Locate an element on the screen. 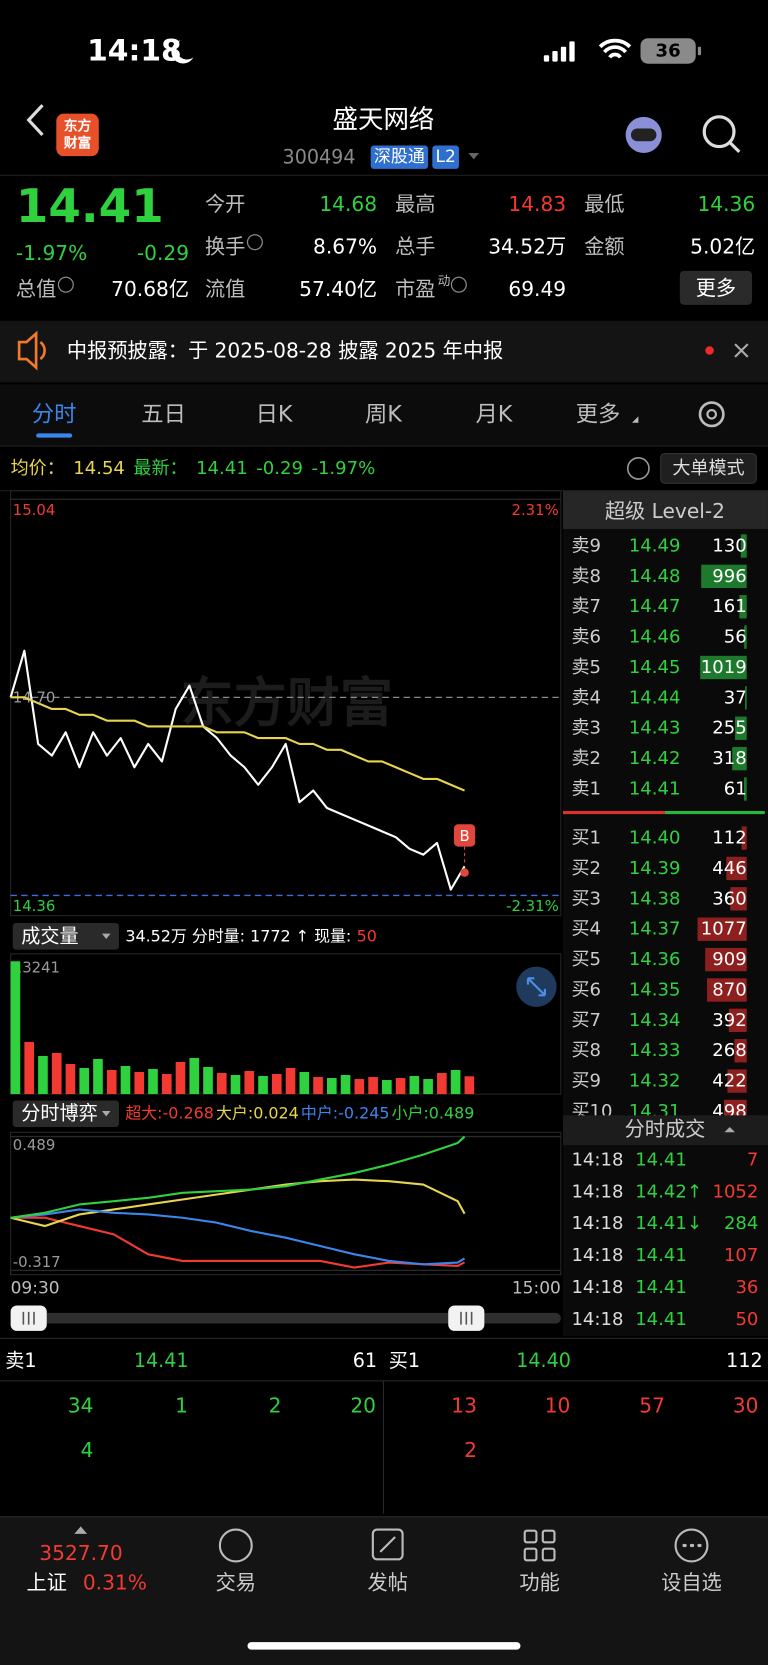 The height and width of the screenshot is (1665, 768). book-price: 14.40 is located at coordinates (655, 838).